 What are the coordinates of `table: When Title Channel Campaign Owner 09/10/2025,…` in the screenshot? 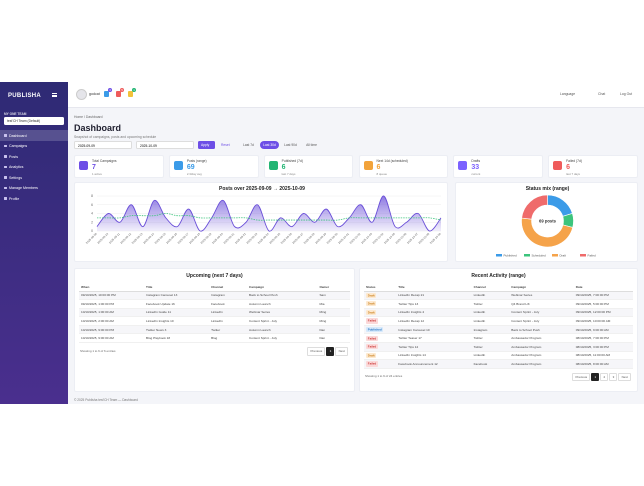 It's located at (214, 313).